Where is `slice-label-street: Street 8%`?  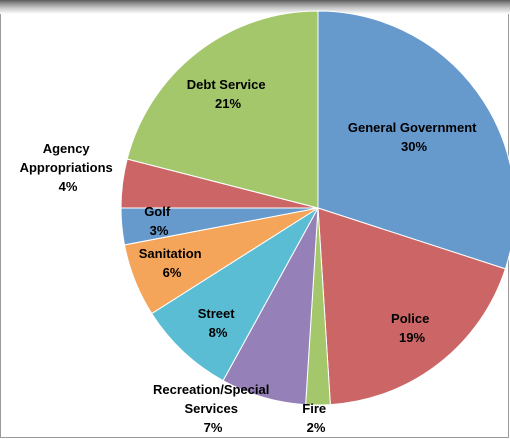
slice-label-street: Street 8% is located at coordinates (218, 323).